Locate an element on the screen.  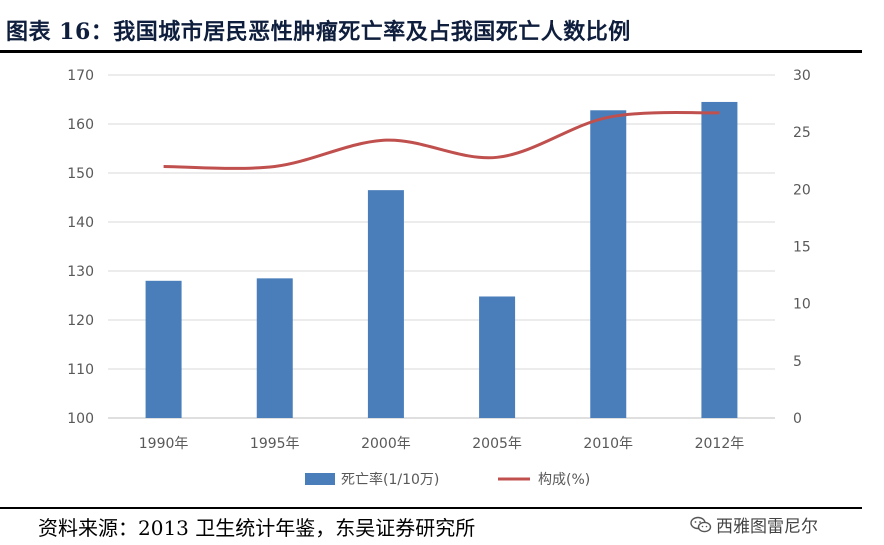
chart-title: 图表 16：我国城市居民恶性肿瘤死亡率及占我国死亡人数比例 is located at coordinates (318, 32).